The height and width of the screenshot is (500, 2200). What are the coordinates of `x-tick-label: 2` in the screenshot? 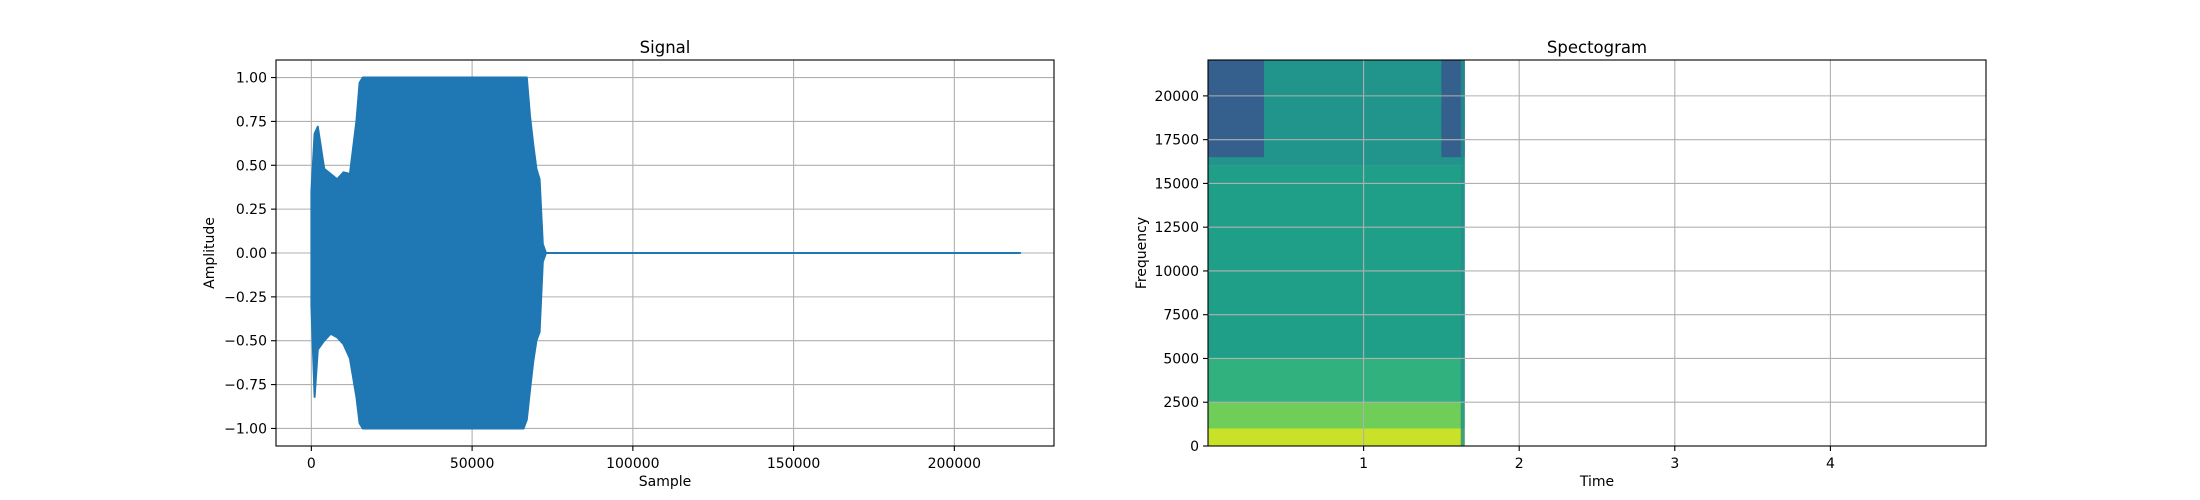 It's located at (1519, 464).